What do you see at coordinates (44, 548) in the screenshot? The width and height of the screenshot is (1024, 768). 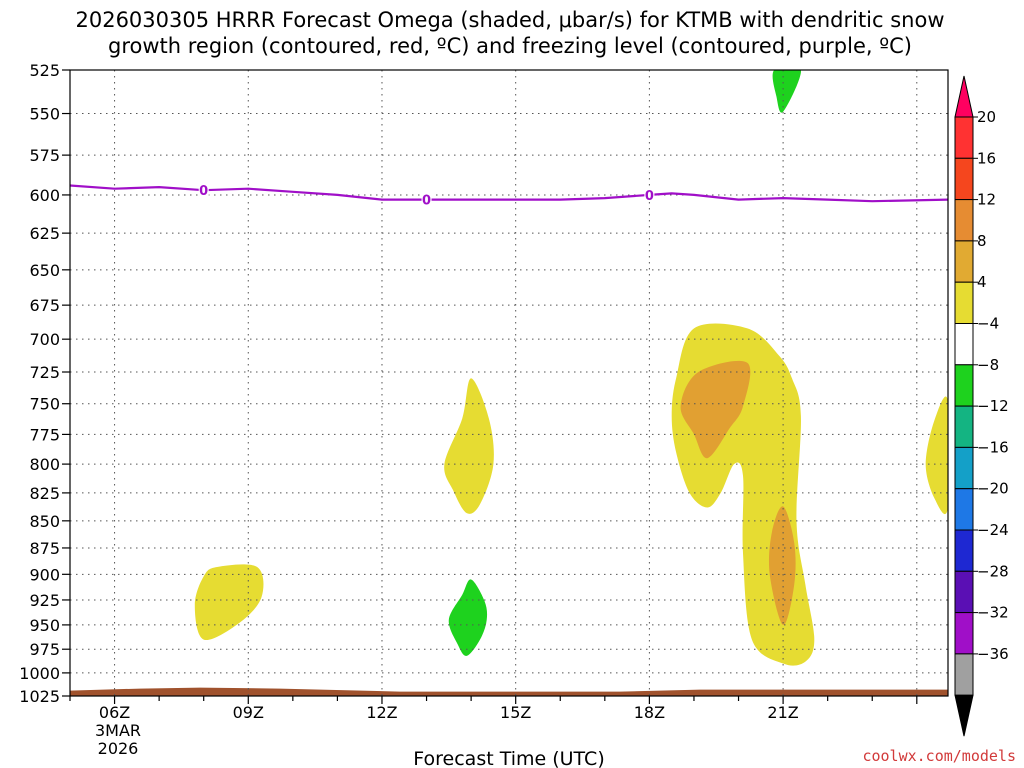 I see `y-tick-label-875: 875` at bounding box center [44, 548].